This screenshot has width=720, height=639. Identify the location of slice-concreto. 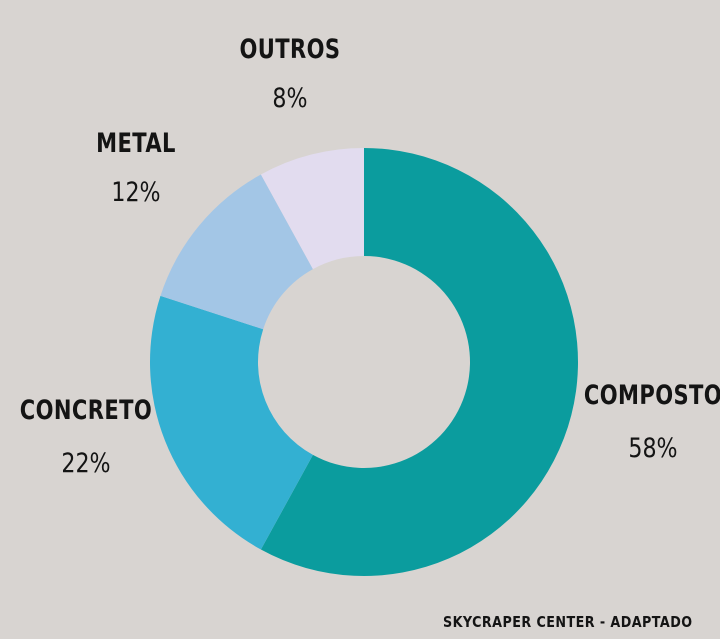
(231, 422).